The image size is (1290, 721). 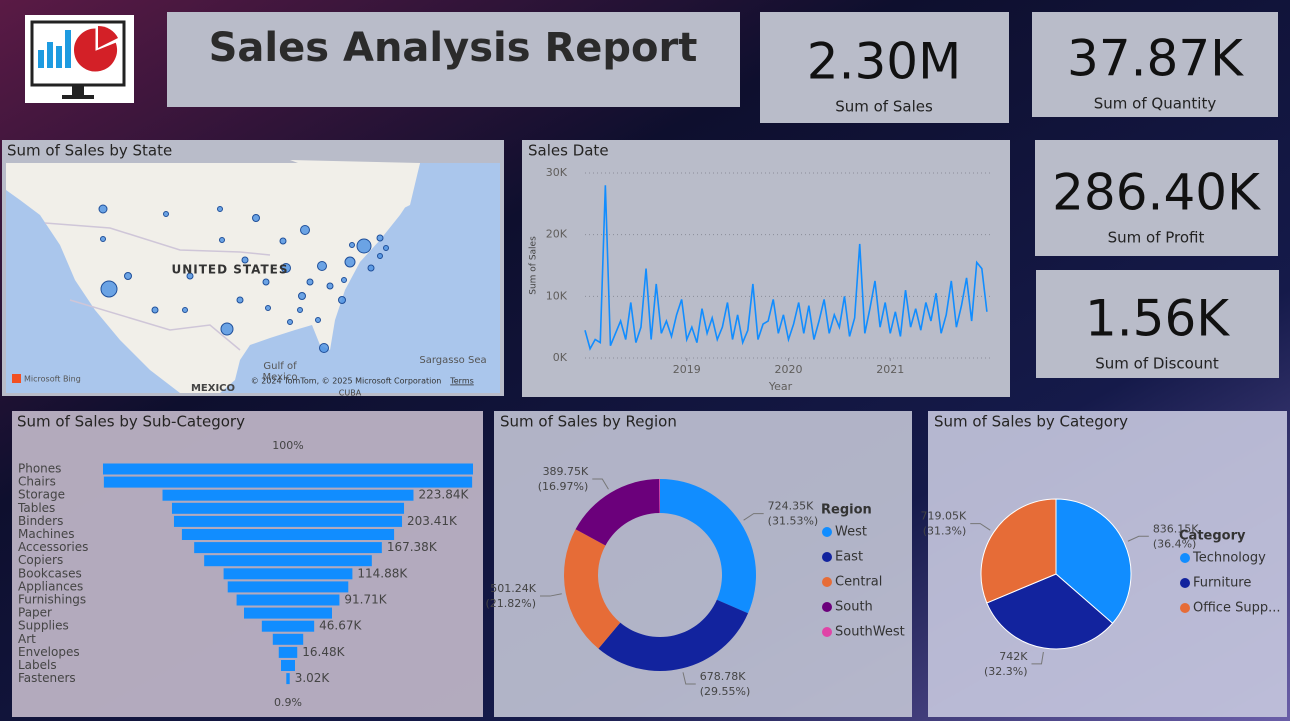 What do you see at coordinates (50, 573) in the screenshot?
I see `category-label: Bookcases` at bounding box center [50, 573].